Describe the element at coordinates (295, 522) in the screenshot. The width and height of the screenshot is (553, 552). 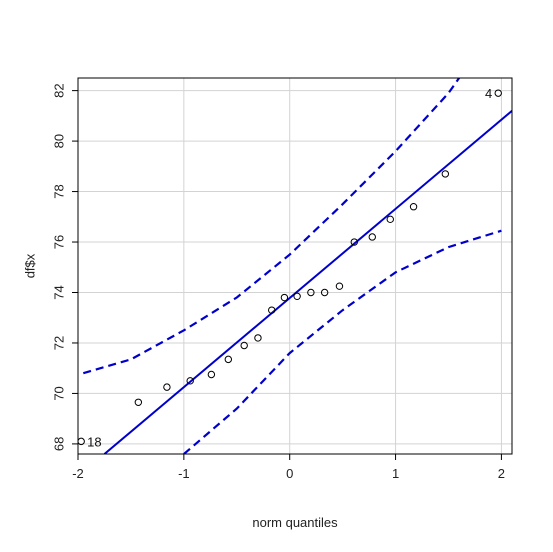
I see `x-axis-title: norm quantiles` at that location.